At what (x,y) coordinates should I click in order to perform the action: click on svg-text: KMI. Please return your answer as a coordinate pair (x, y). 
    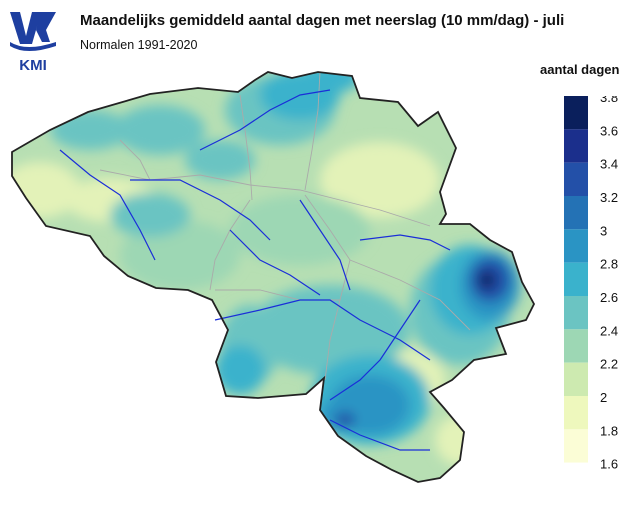
    Looking at the image, I should click on (33, 65).